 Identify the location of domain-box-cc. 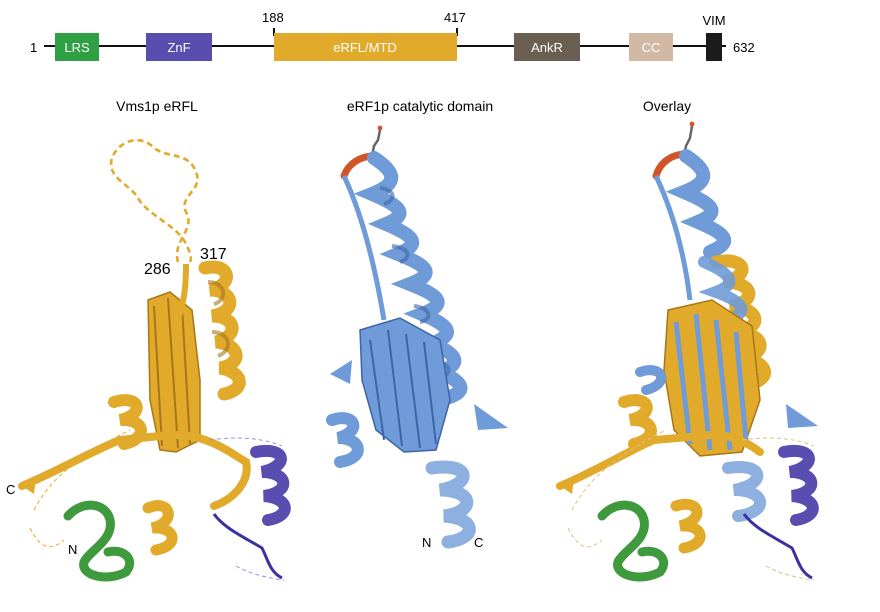
(651, 47).